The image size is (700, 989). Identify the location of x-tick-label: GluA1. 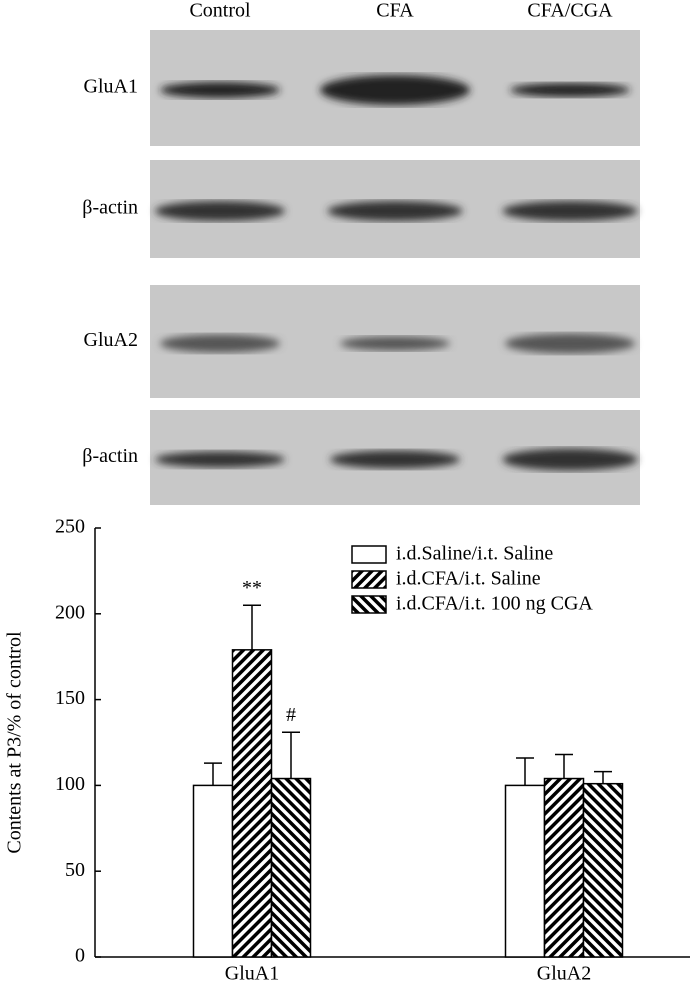
(252, 973).